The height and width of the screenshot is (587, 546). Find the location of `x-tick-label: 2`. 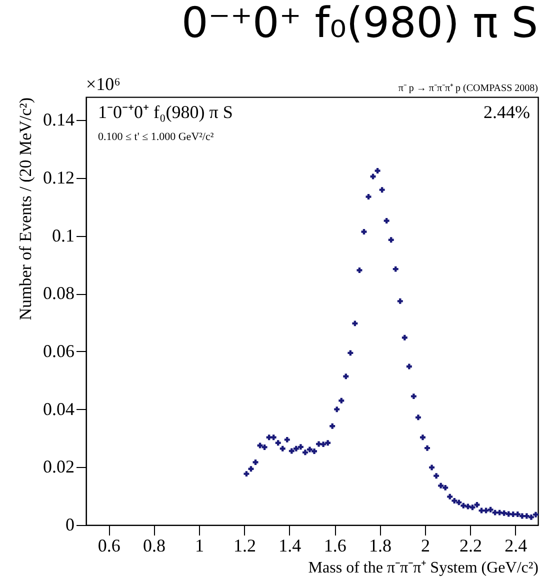

x-tick-label: 2 is located at coordinates (425, 546).